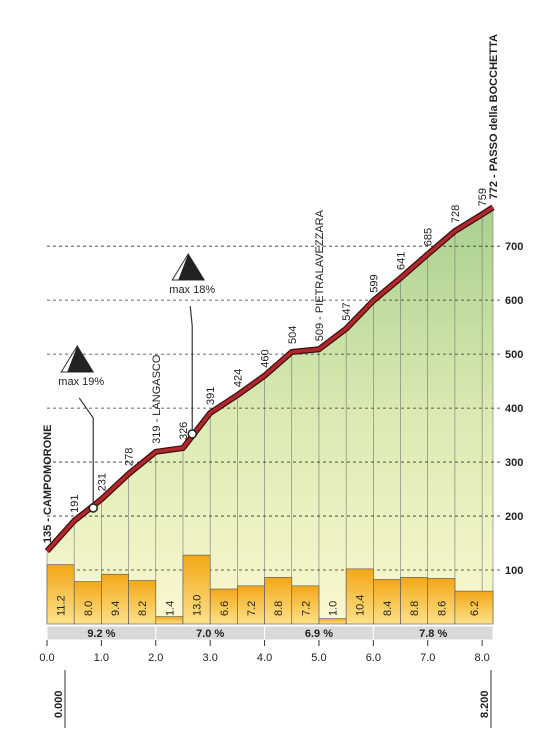 The height and width of the screenshot is (741, 551). I want to click on y-tick-label: 500, so click(514, 355).